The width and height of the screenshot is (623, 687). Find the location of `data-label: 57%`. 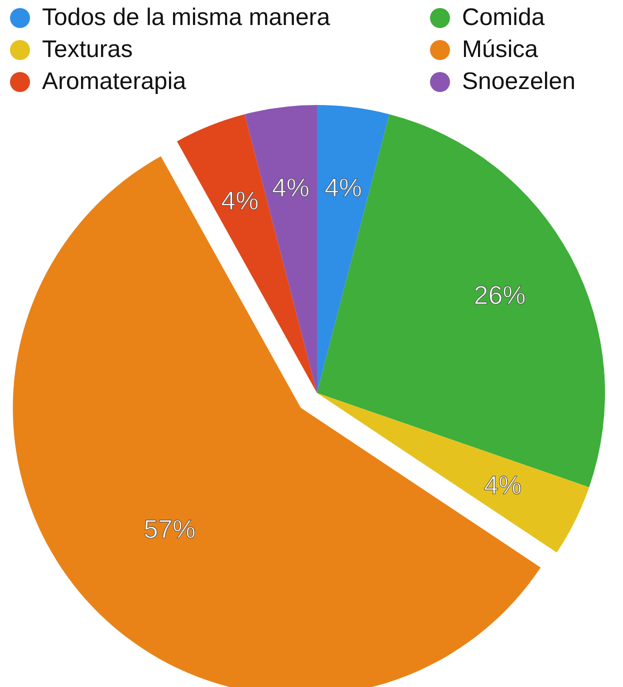

data-label: 57% is located at coordinates (170, 529).